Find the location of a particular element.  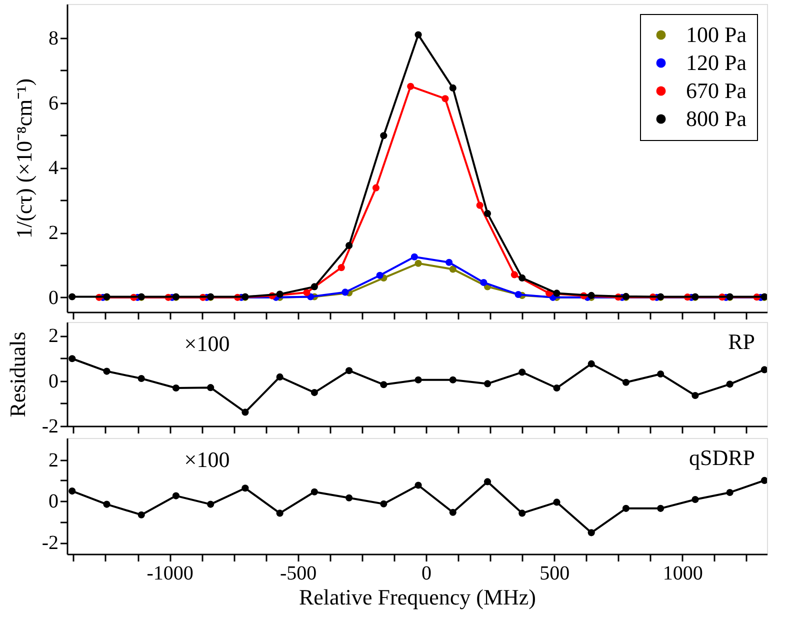

x-tick-label: 500 is located at coordinates (555, 573).